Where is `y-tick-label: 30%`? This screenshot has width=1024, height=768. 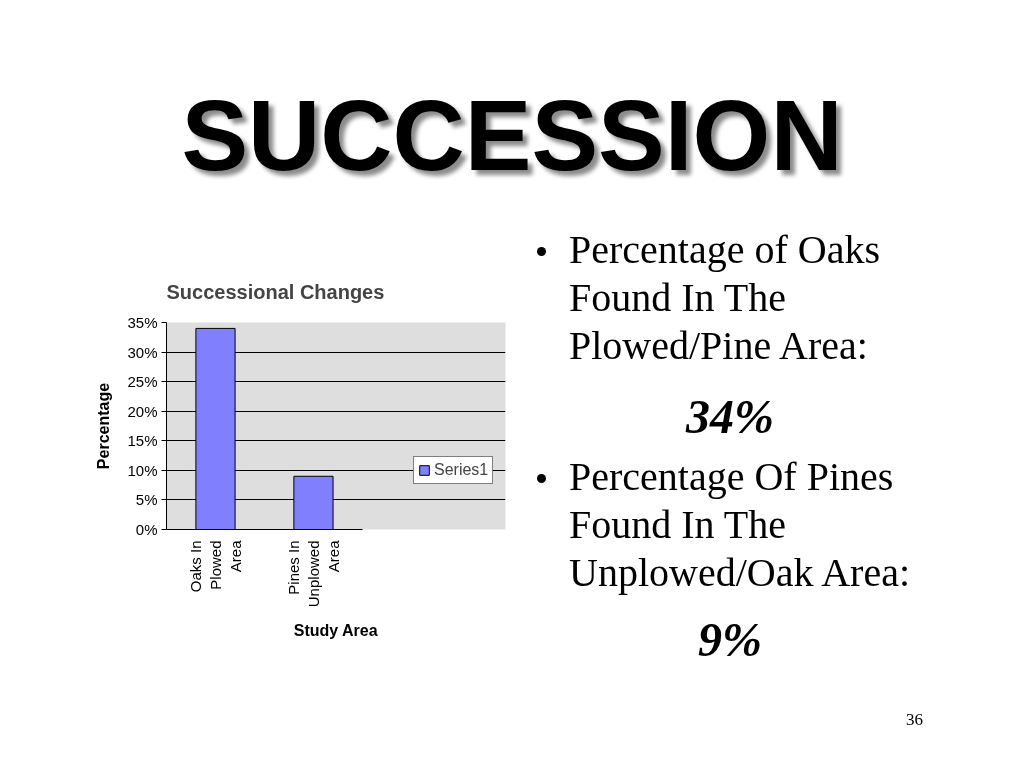 y-tick-label: 30% is located at coordinates (142, 352).